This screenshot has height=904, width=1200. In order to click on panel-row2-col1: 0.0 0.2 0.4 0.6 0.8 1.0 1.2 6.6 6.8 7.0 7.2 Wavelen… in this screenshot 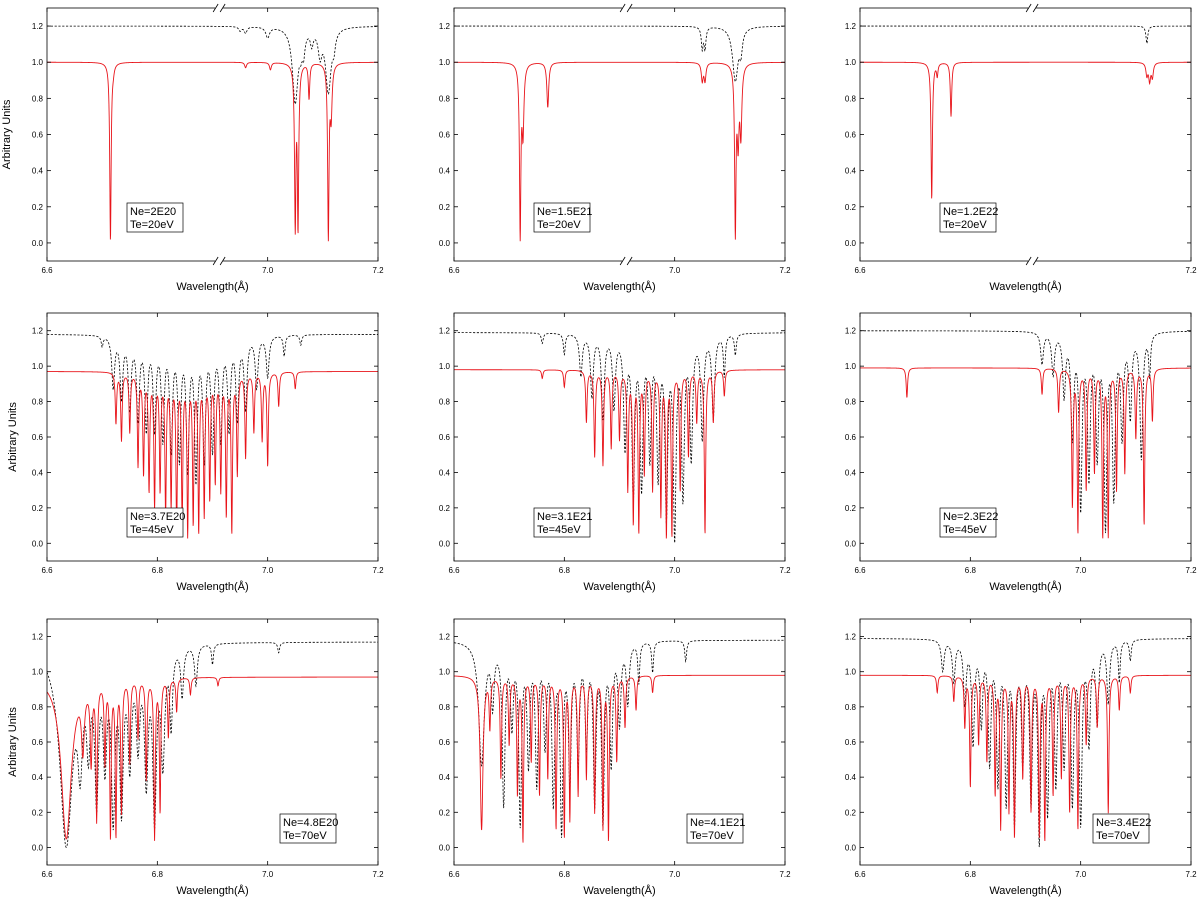, I will do `click(195, 452)`.